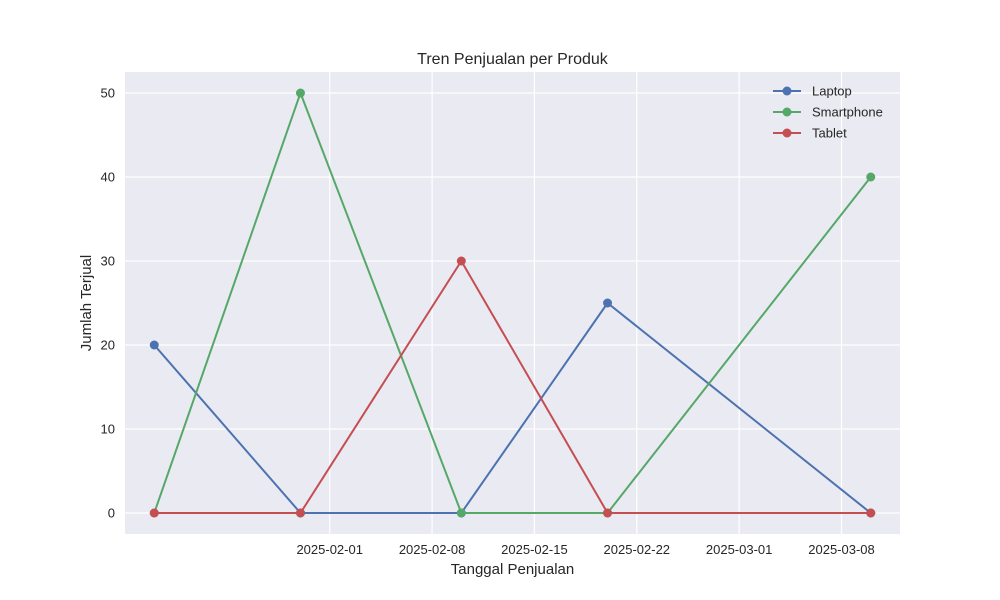  Describe the element at coordinates (108, 261) in the screenshot. I see `y-tick-label: 30` at that location.